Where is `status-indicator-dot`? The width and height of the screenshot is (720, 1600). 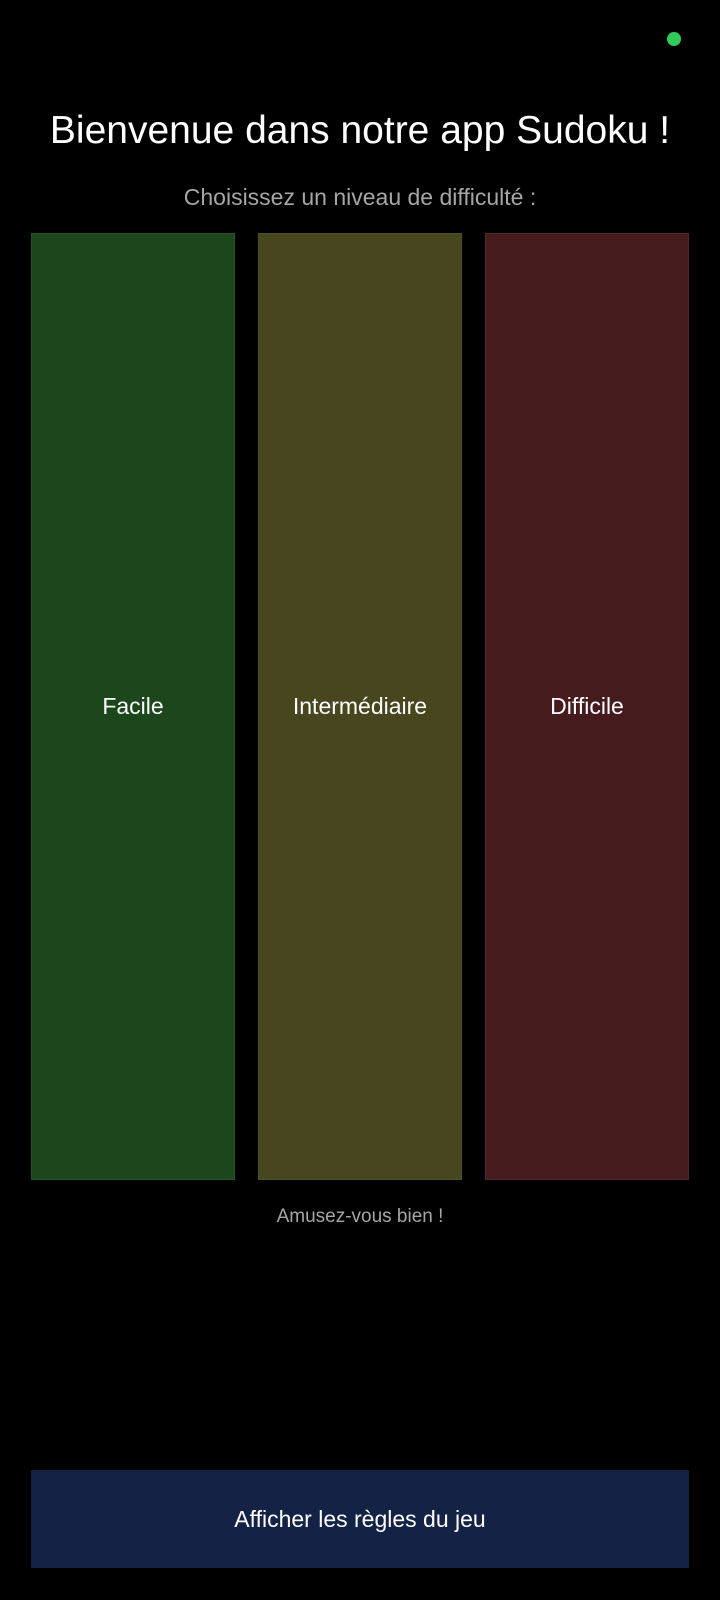
status-indicator-dot is located at coordinates (674, 39).